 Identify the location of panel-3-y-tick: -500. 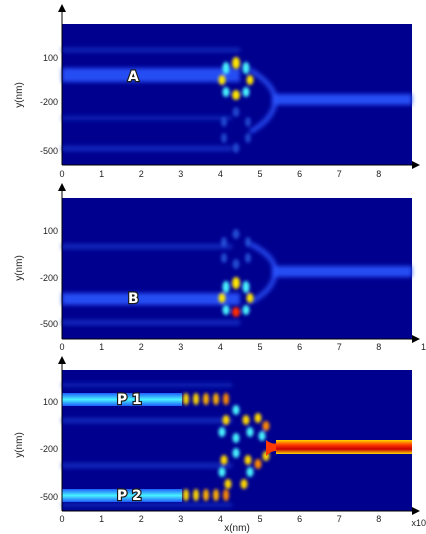
(49, 497).